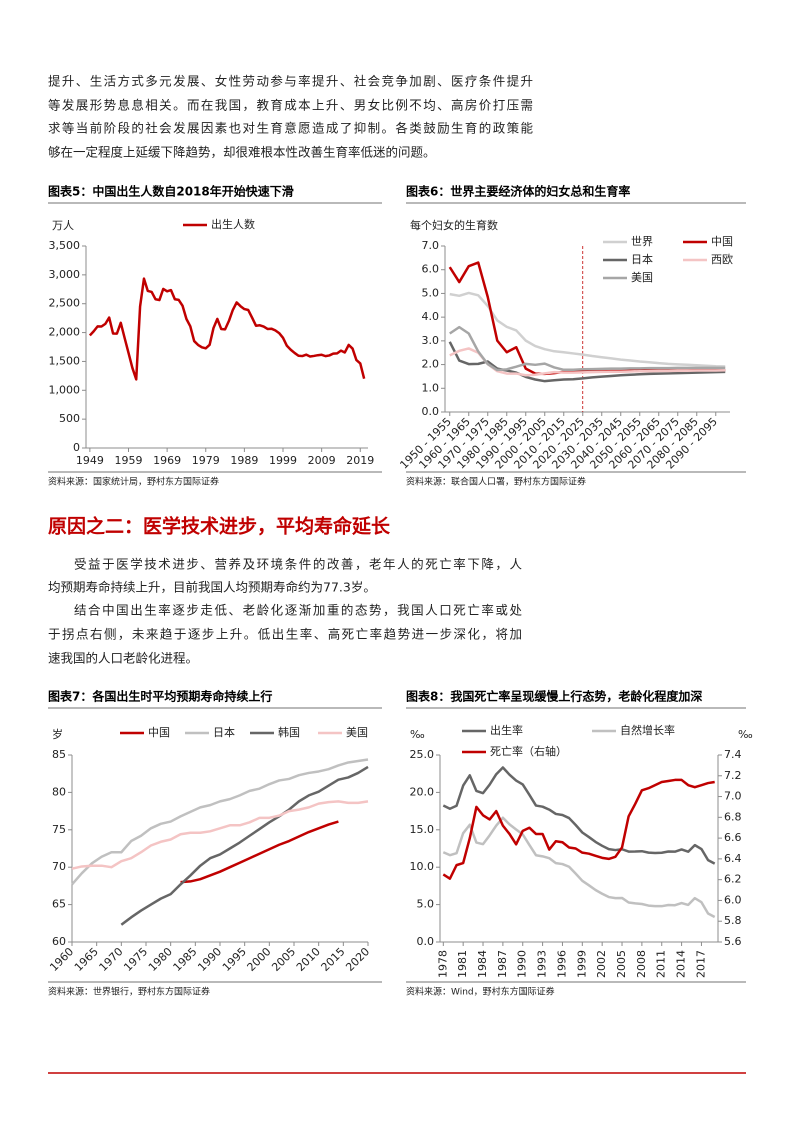 The width and height of the screenshot is (793, 1122). I want to click on y-tick-label: 10.0, so click(422, 866).